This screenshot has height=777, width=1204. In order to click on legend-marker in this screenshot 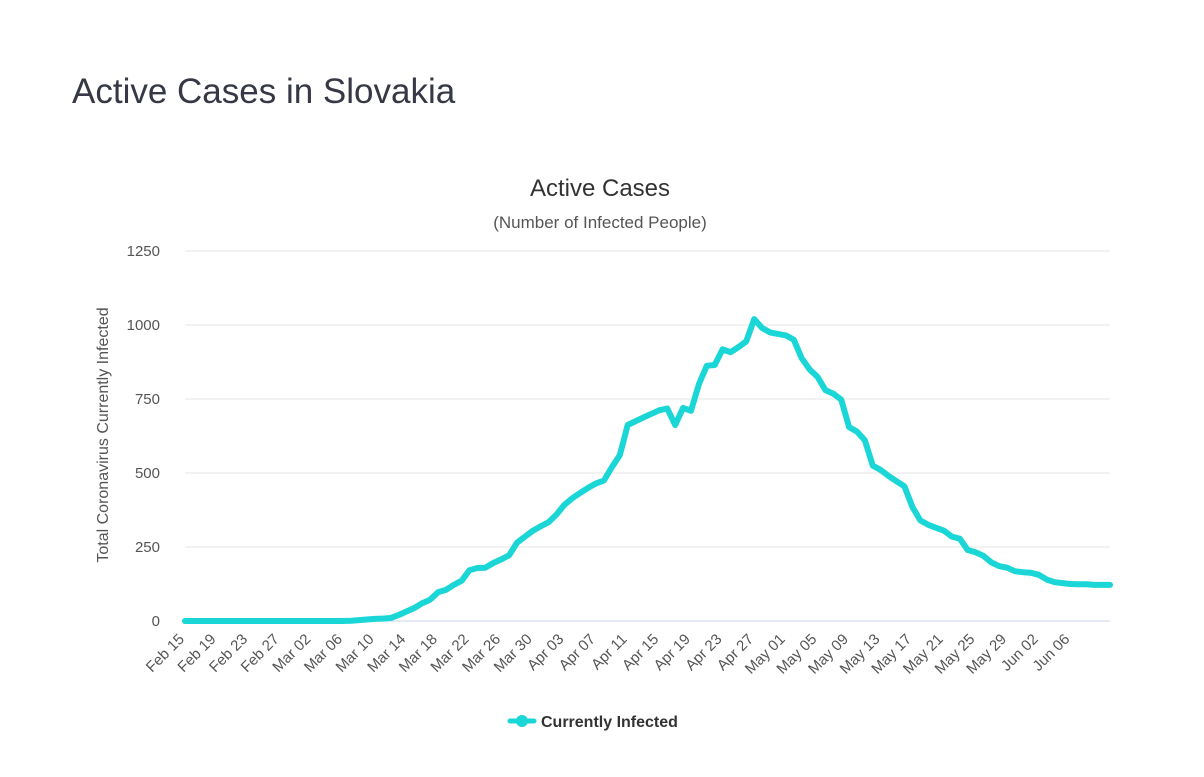, I will do `click(522, 721)`.